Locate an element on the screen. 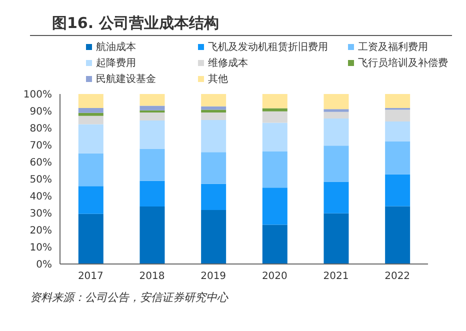 This screenshot has width=466, height=331. x-tick-label: 2021 is located at coordinates (336, 276).